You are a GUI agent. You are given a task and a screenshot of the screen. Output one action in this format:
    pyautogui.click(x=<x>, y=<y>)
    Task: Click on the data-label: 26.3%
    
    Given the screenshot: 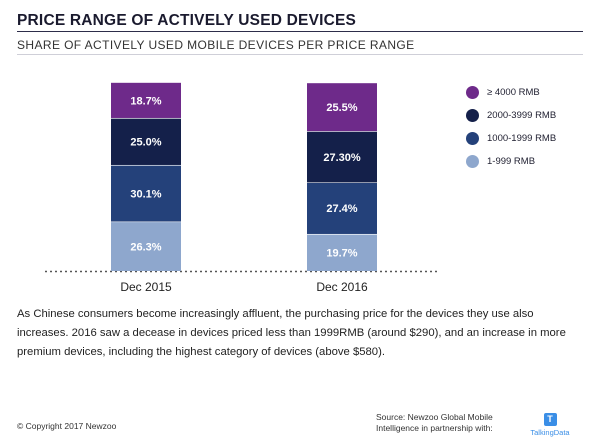 What is the action you would take?
    pyautogui.click(x=145, y=247)
    